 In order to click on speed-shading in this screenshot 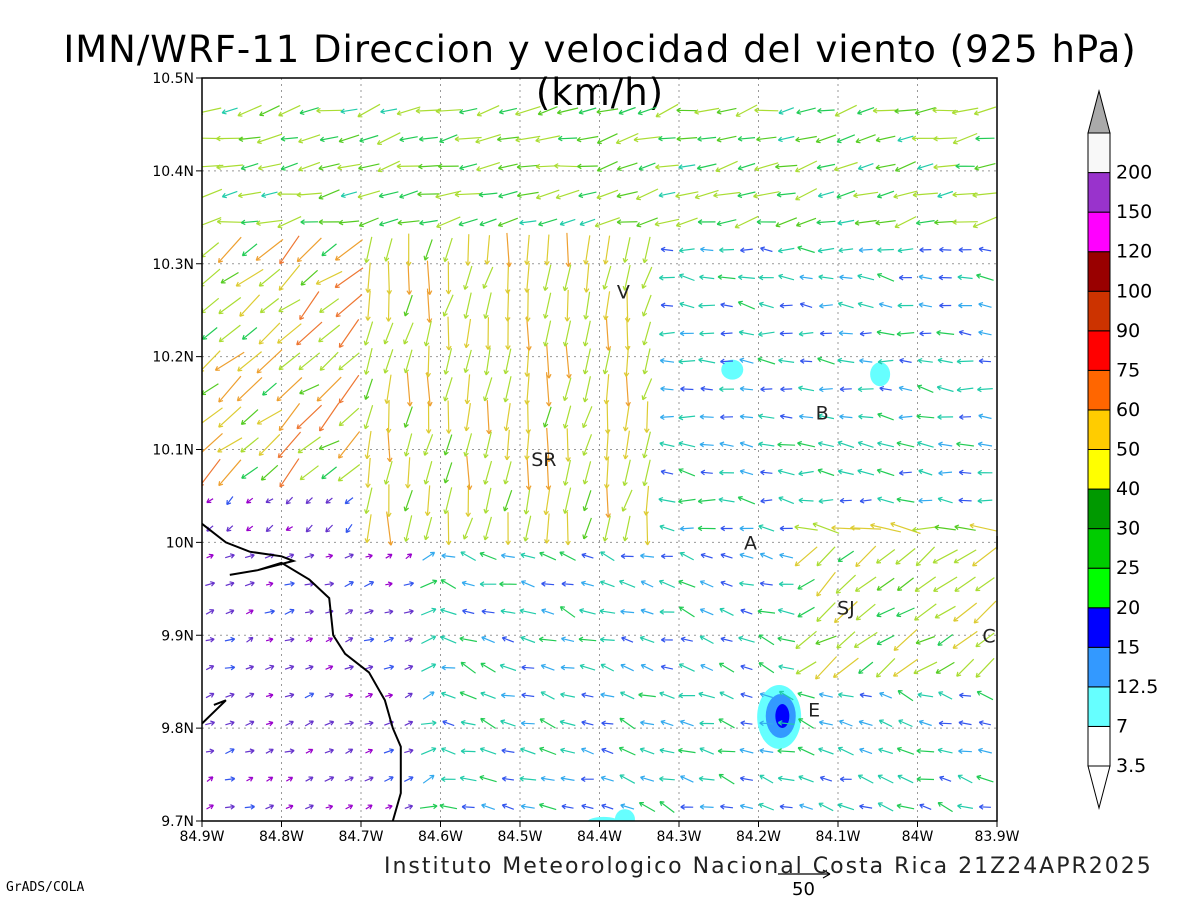, I will do `click(739, 590)`.